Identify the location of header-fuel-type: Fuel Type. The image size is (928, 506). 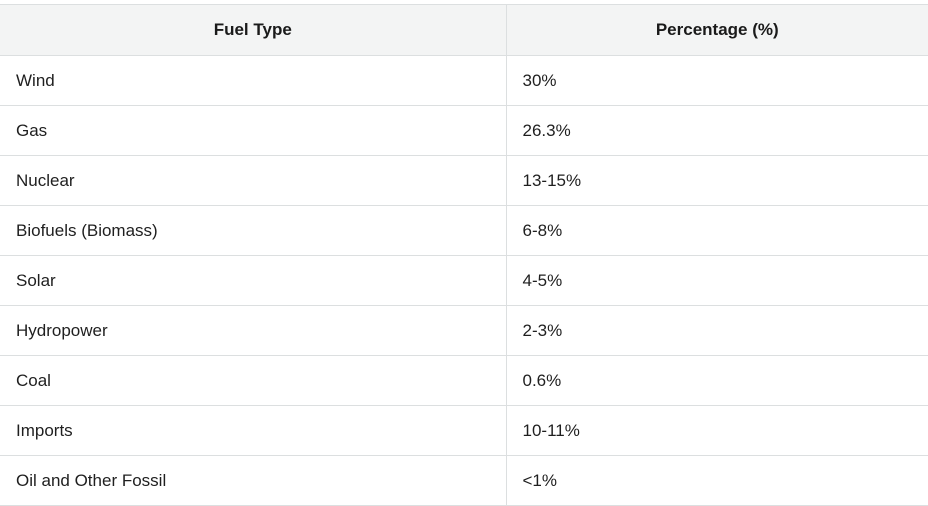
(253, 30).